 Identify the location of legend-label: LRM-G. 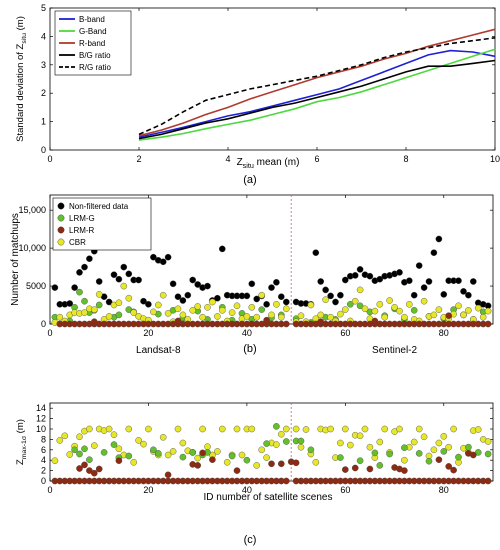
(82, 218).